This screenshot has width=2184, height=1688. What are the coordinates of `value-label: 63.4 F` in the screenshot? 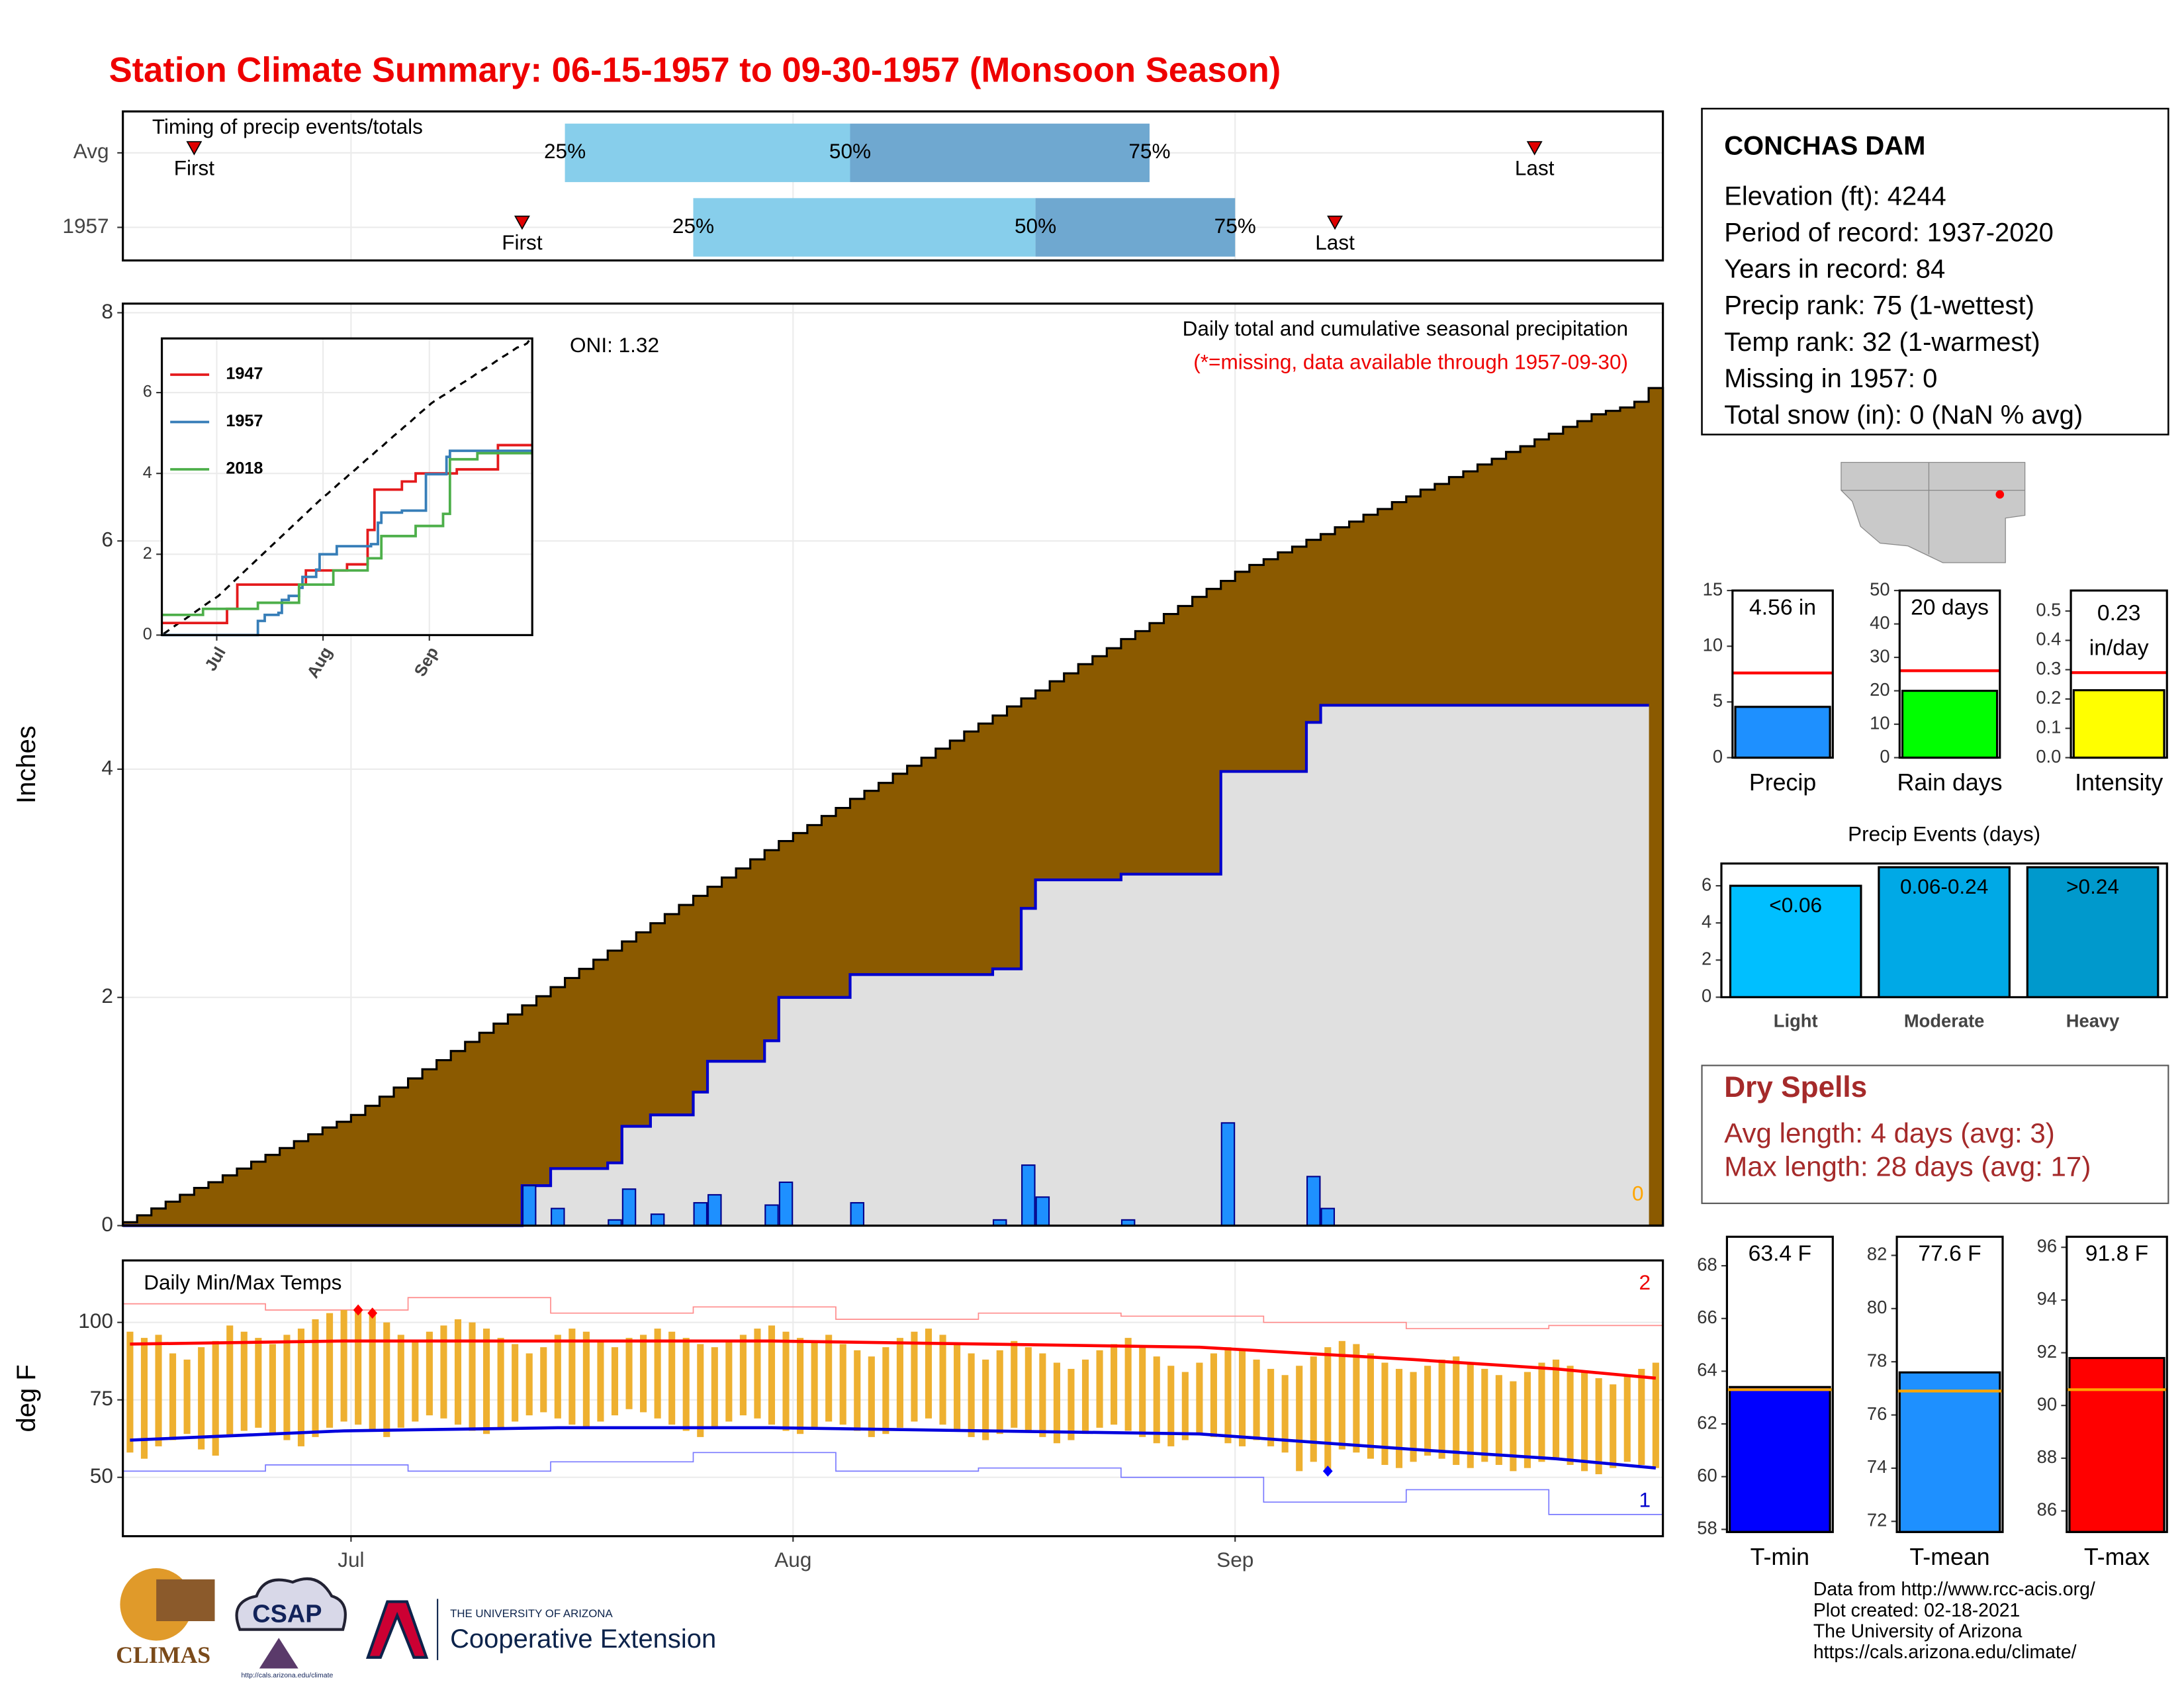 It's located at (1780, 1254).